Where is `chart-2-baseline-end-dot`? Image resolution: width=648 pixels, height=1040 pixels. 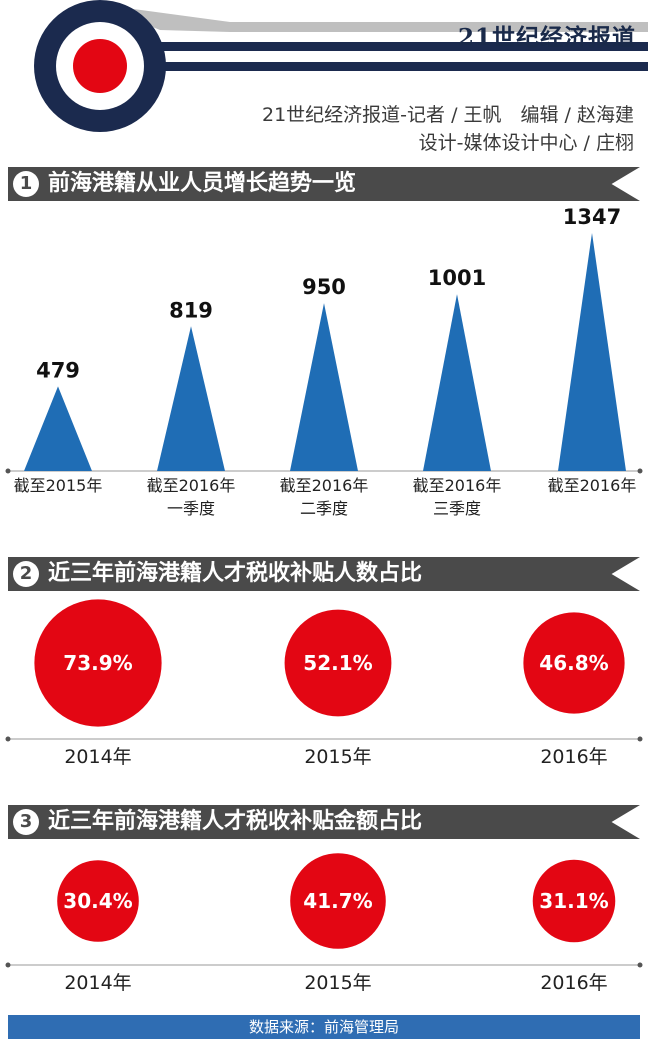
chart-2-baseline-end-dot is located at coordinates (640, 739).